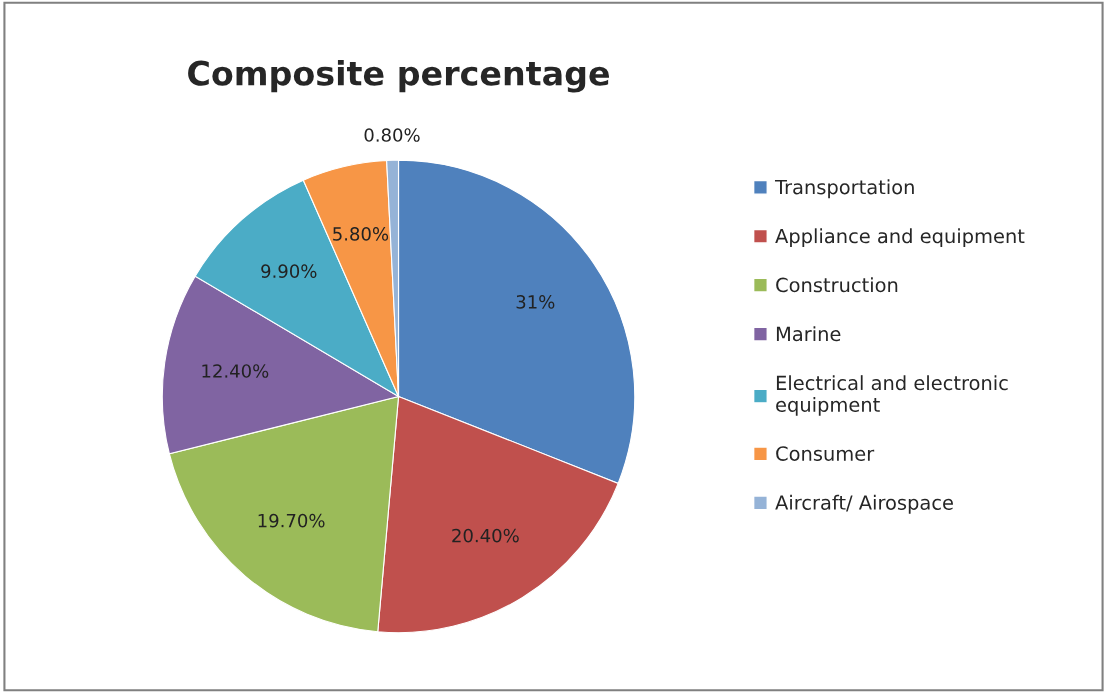 This screenshot has height=693, width=1107. What do you see at coordinates (361, 234) in the screenshot?
I see `data-label: 5.80%` at bounding box center [361, 234].